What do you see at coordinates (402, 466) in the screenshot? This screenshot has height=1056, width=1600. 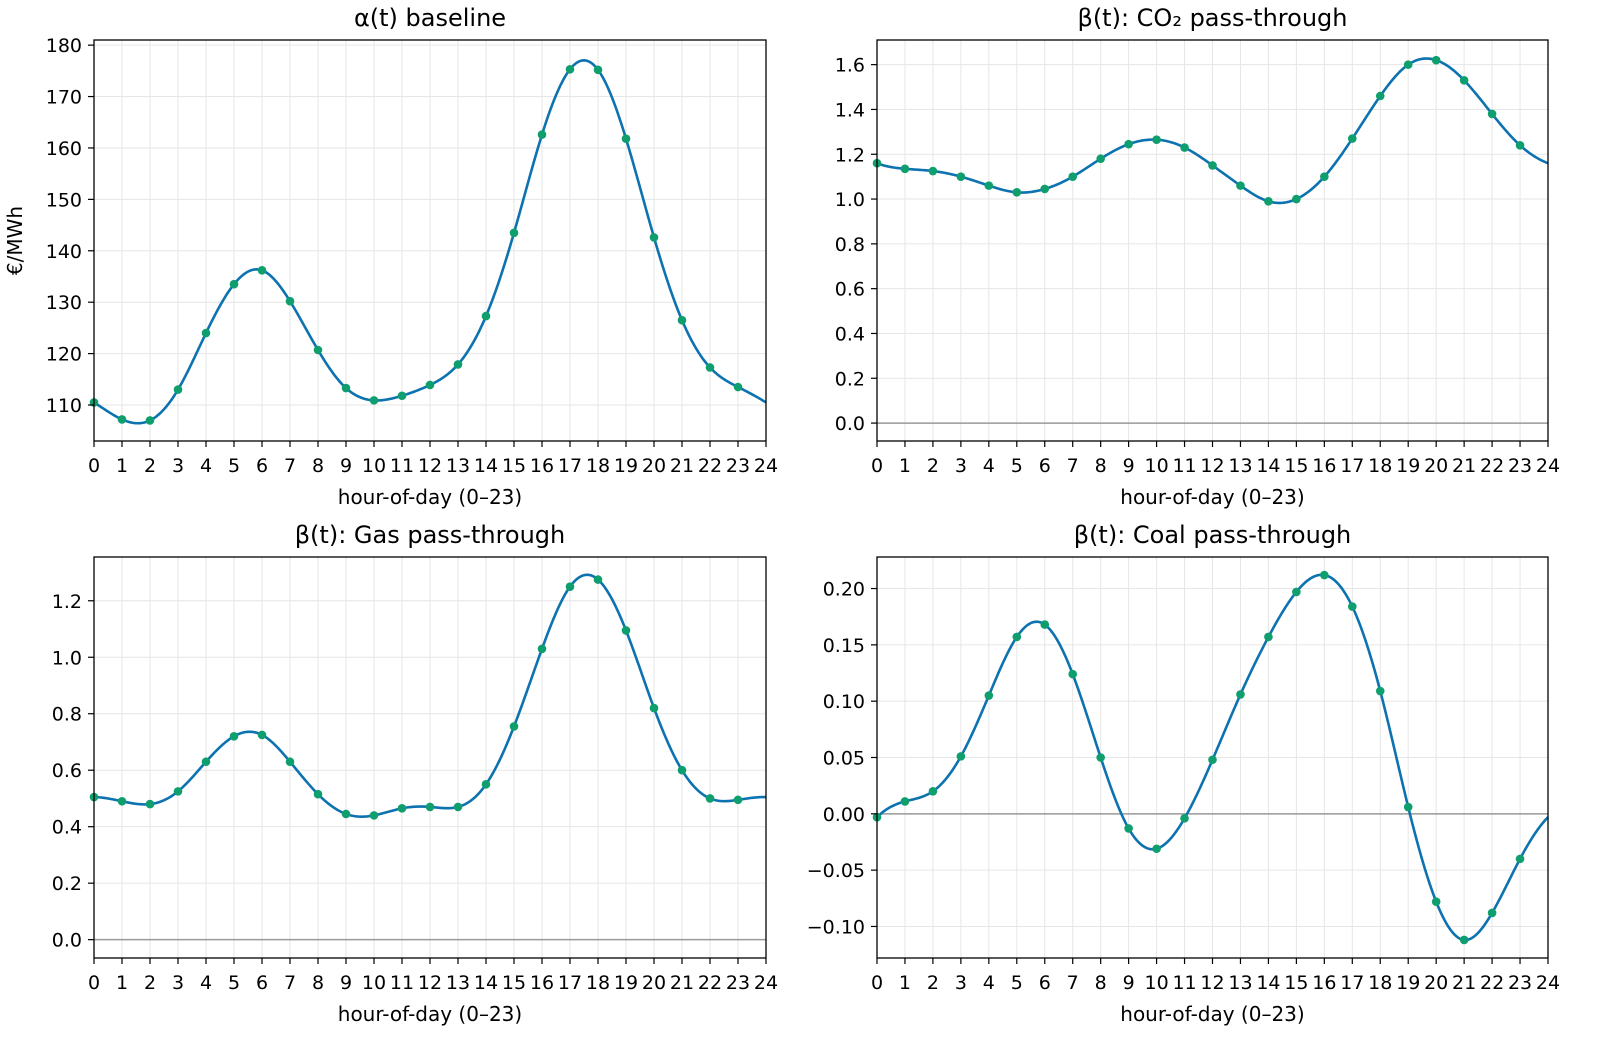 I see `x-tick-label: 11` at bounding box center [402, 466].